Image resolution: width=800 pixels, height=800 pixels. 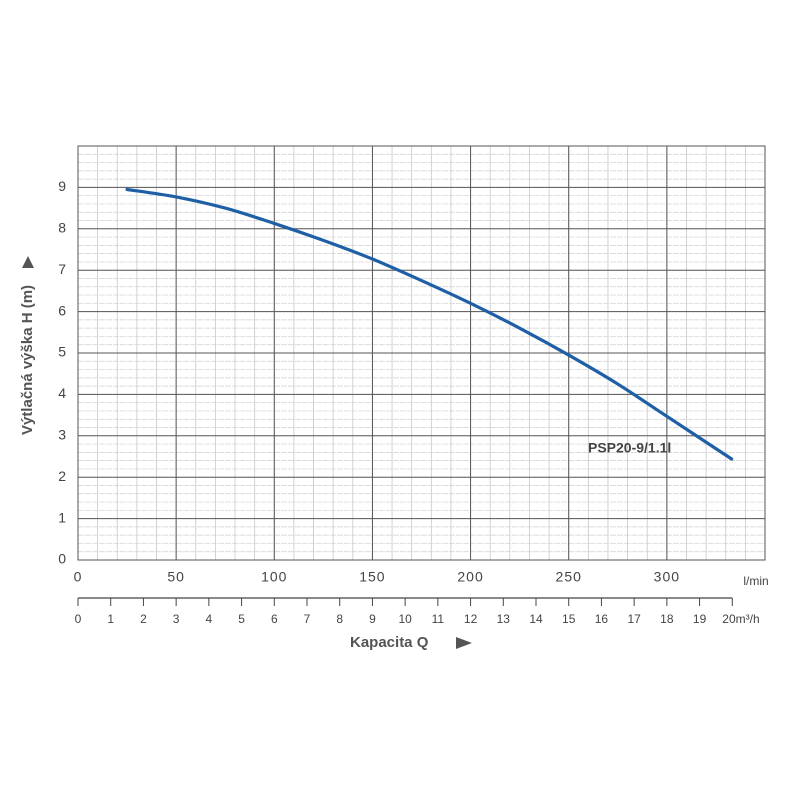 I want to click on x2-tick-label: 3, so click(x=176, y=619).